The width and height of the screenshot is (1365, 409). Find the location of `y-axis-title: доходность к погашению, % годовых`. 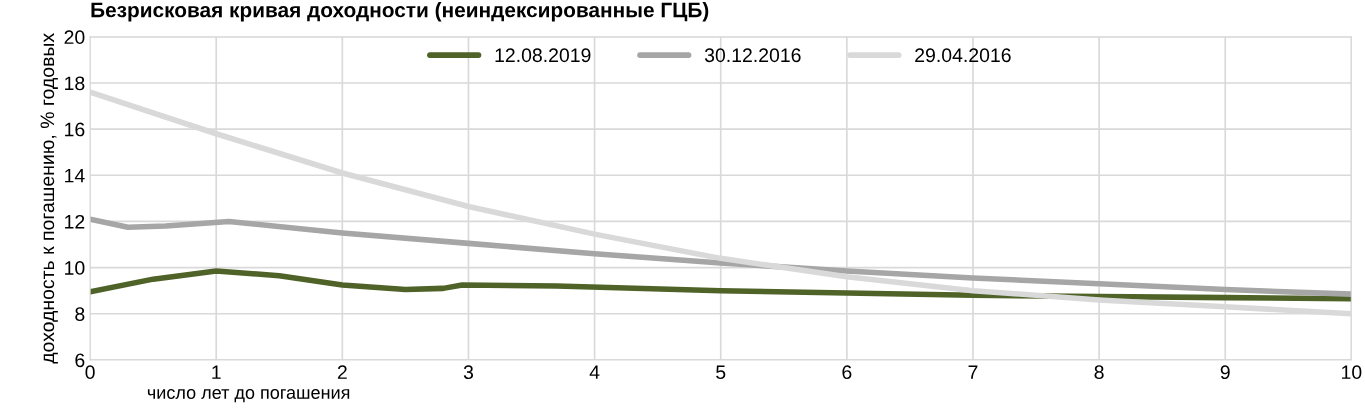

y-axis-title: доходность к погашению, % годовых is located at coordinates (49, 198).